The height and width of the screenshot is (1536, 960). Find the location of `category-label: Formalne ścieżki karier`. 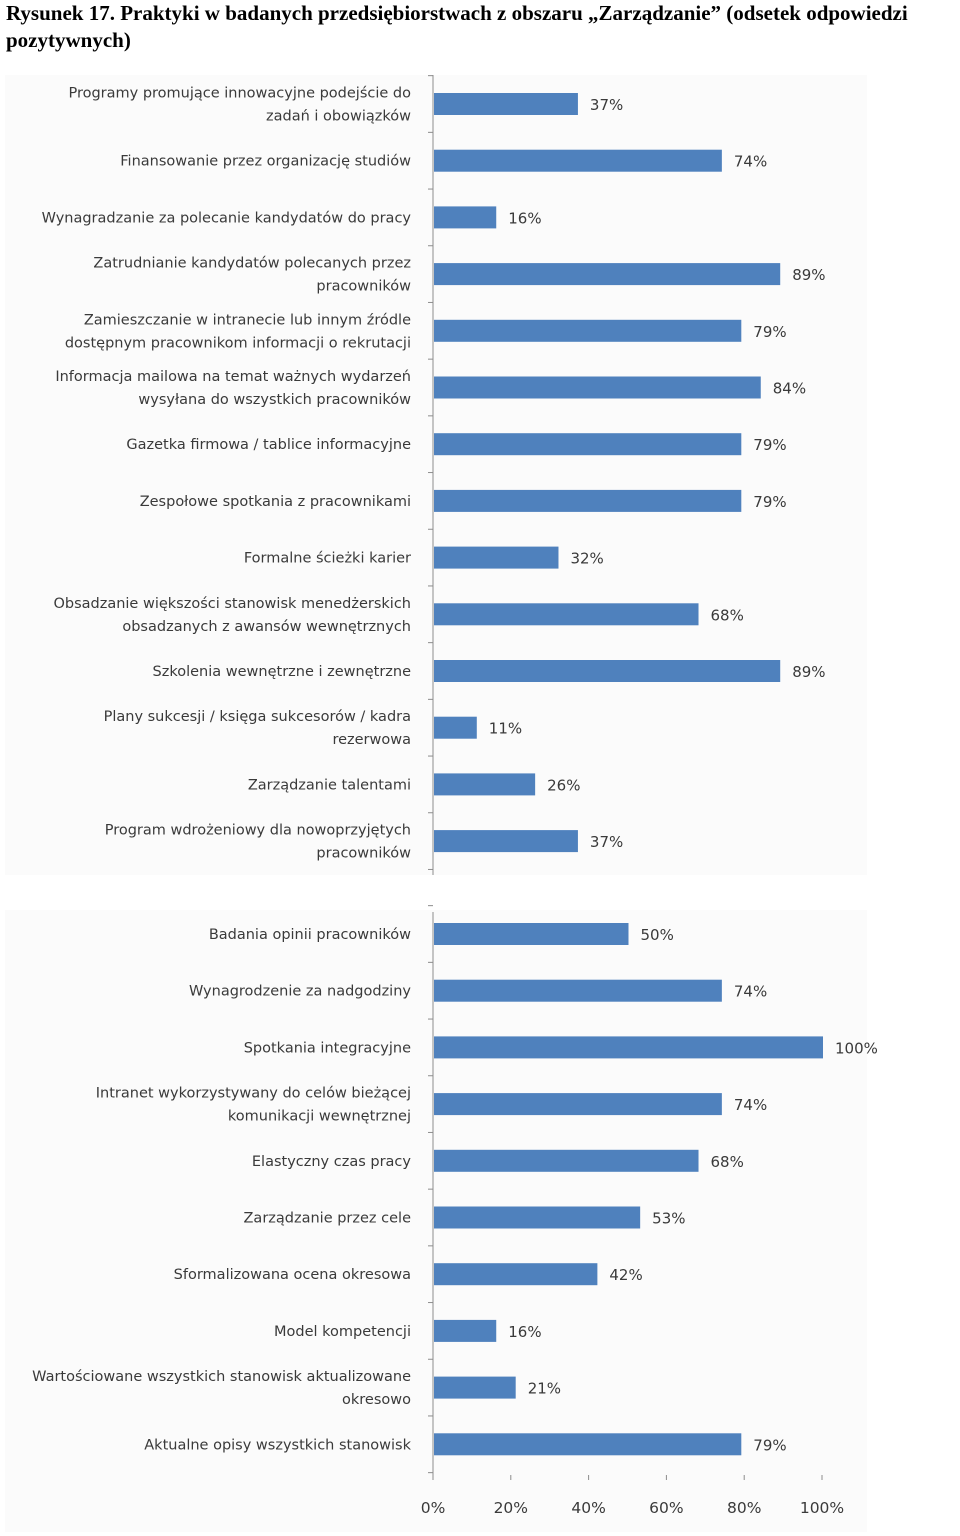

category-label: Formalne ścieżki karier is located at coordinates (327, 559).